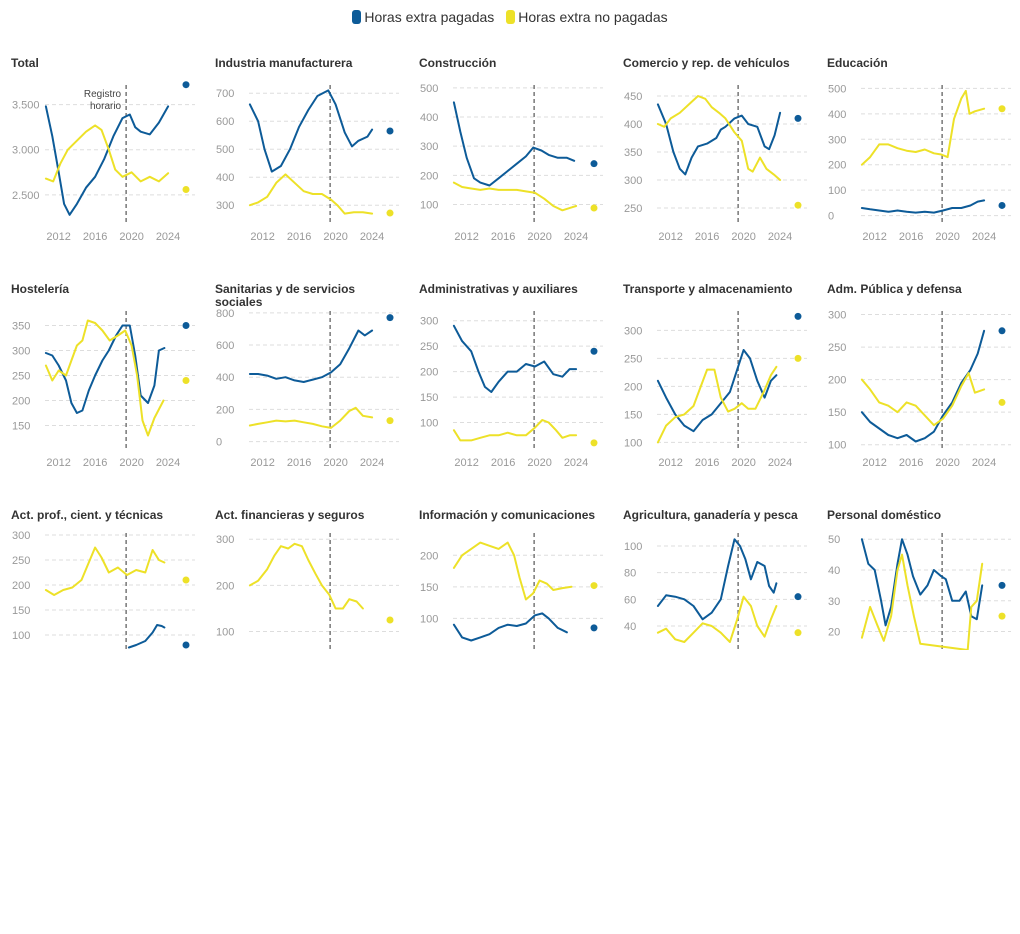 The height and width of the screenshot is (934, 1020). Describe the element at coordinates (884, 515) in the screenshot. I see `chart-title: Personal doméstico` at that location.